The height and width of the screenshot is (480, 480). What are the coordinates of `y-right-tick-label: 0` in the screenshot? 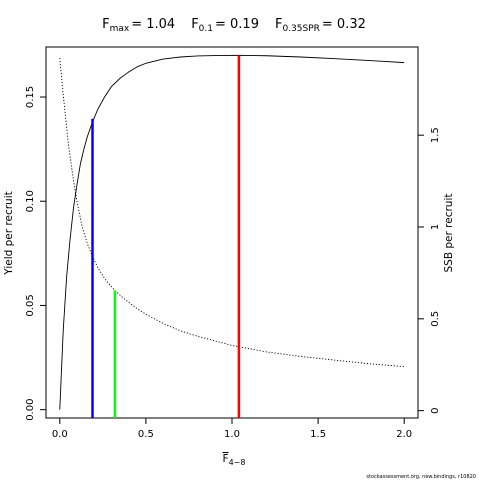 It's located at (435, 410).